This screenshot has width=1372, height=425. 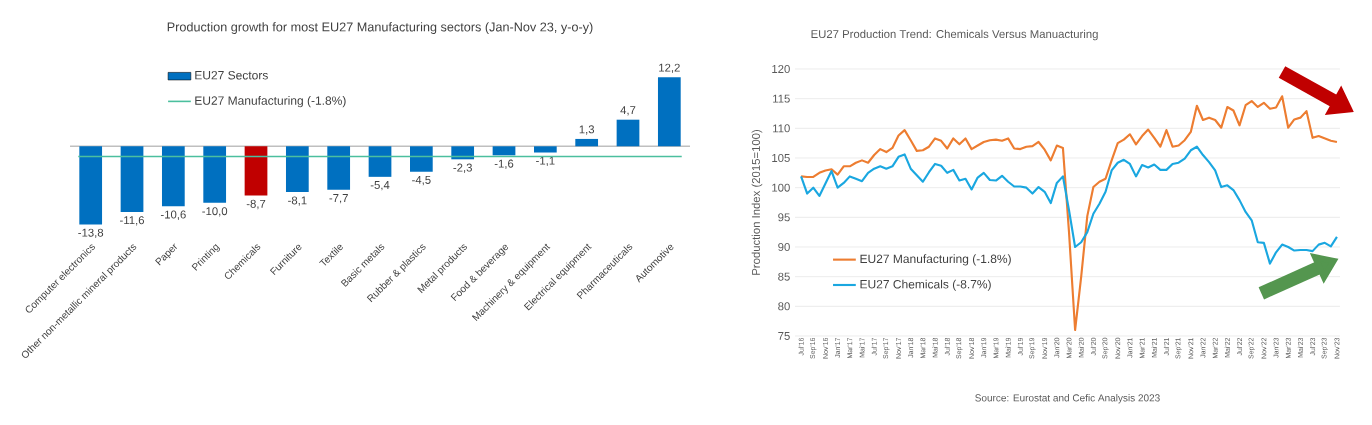 What do you see at coordinates (781, 187) in the screenshot?
I see `y-tick-label: 100` at bounding box center [781, 187].